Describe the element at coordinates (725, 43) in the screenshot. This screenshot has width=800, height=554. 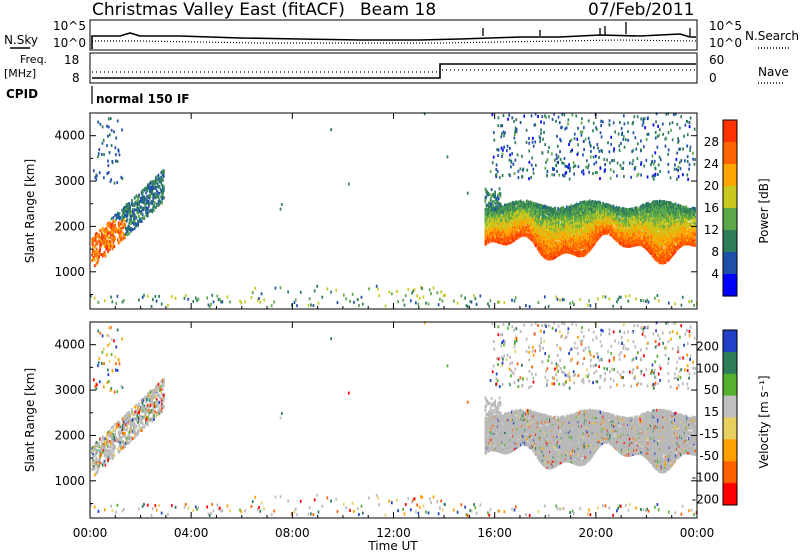
I see `nsearch-tick-bottom: 10^0` at that location.